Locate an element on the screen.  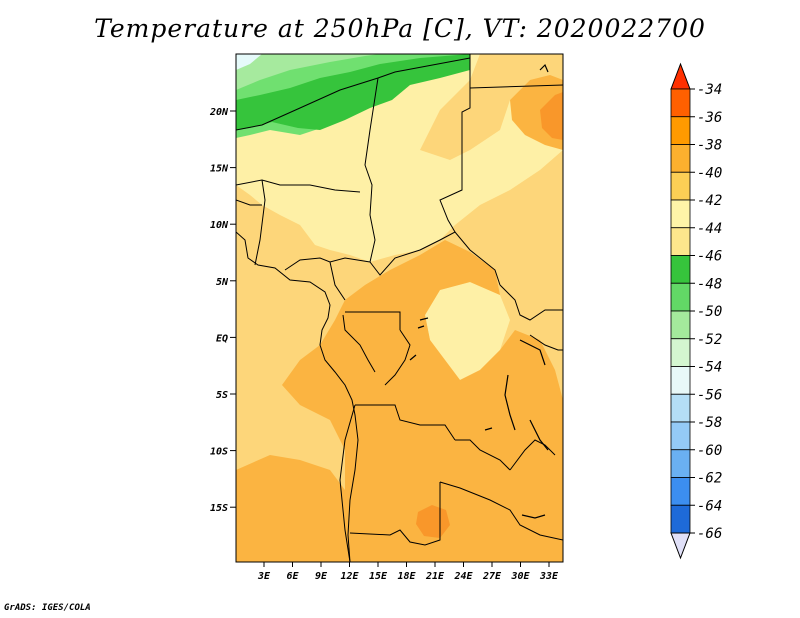
coastline is located at coordinates (297, 396).